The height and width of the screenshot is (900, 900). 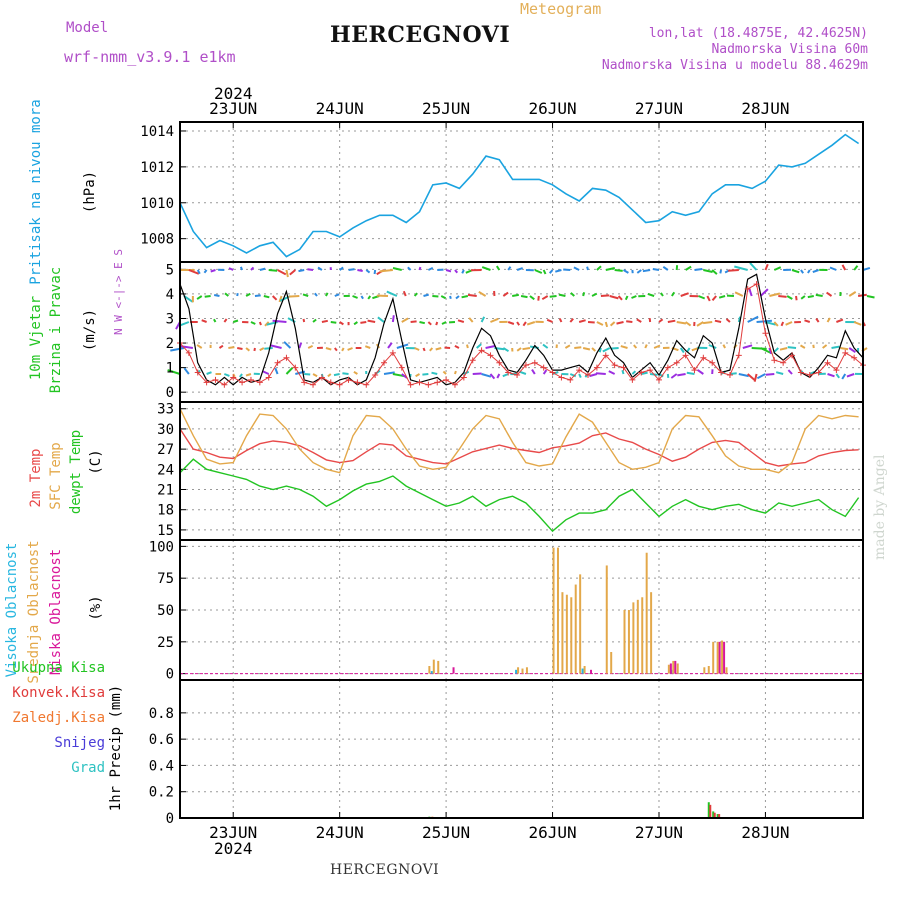 I want to click on wind-gust-line, so click(x=521, y=334).